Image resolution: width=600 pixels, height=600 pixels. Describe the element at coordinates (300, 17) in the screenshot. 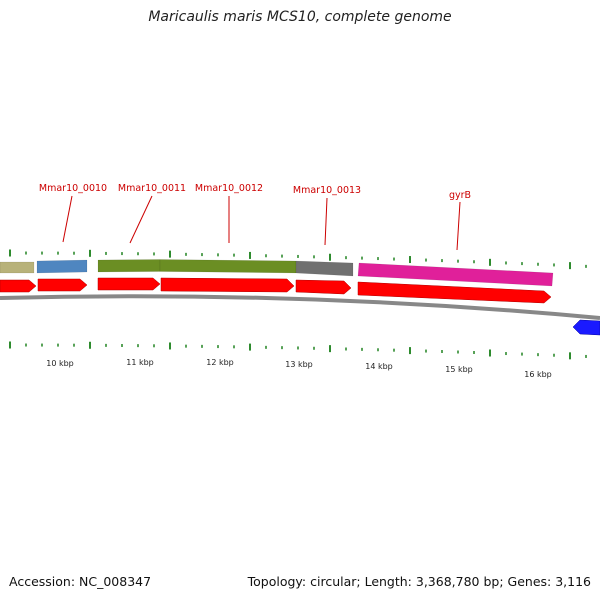

I see `map-title: Maricaulis maris MCS10, complete genome` at that location.